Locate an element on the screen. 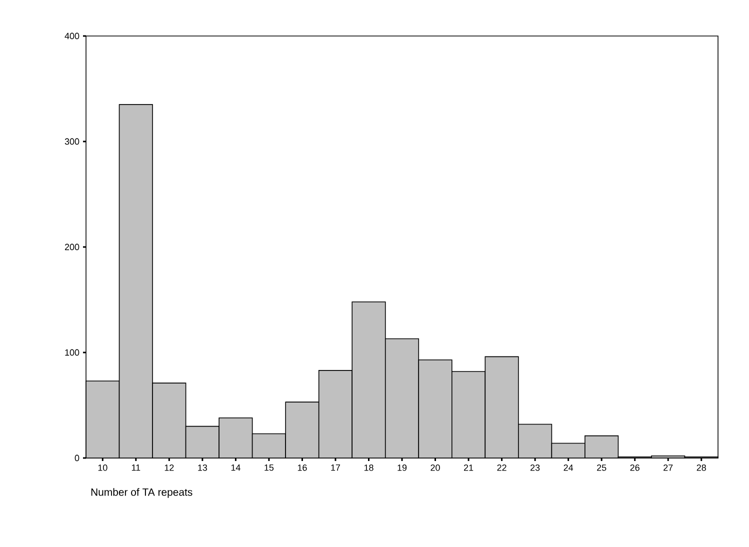 The image size is (749, 547). x-tick-label: 11 is located at coordinates (136, 467).